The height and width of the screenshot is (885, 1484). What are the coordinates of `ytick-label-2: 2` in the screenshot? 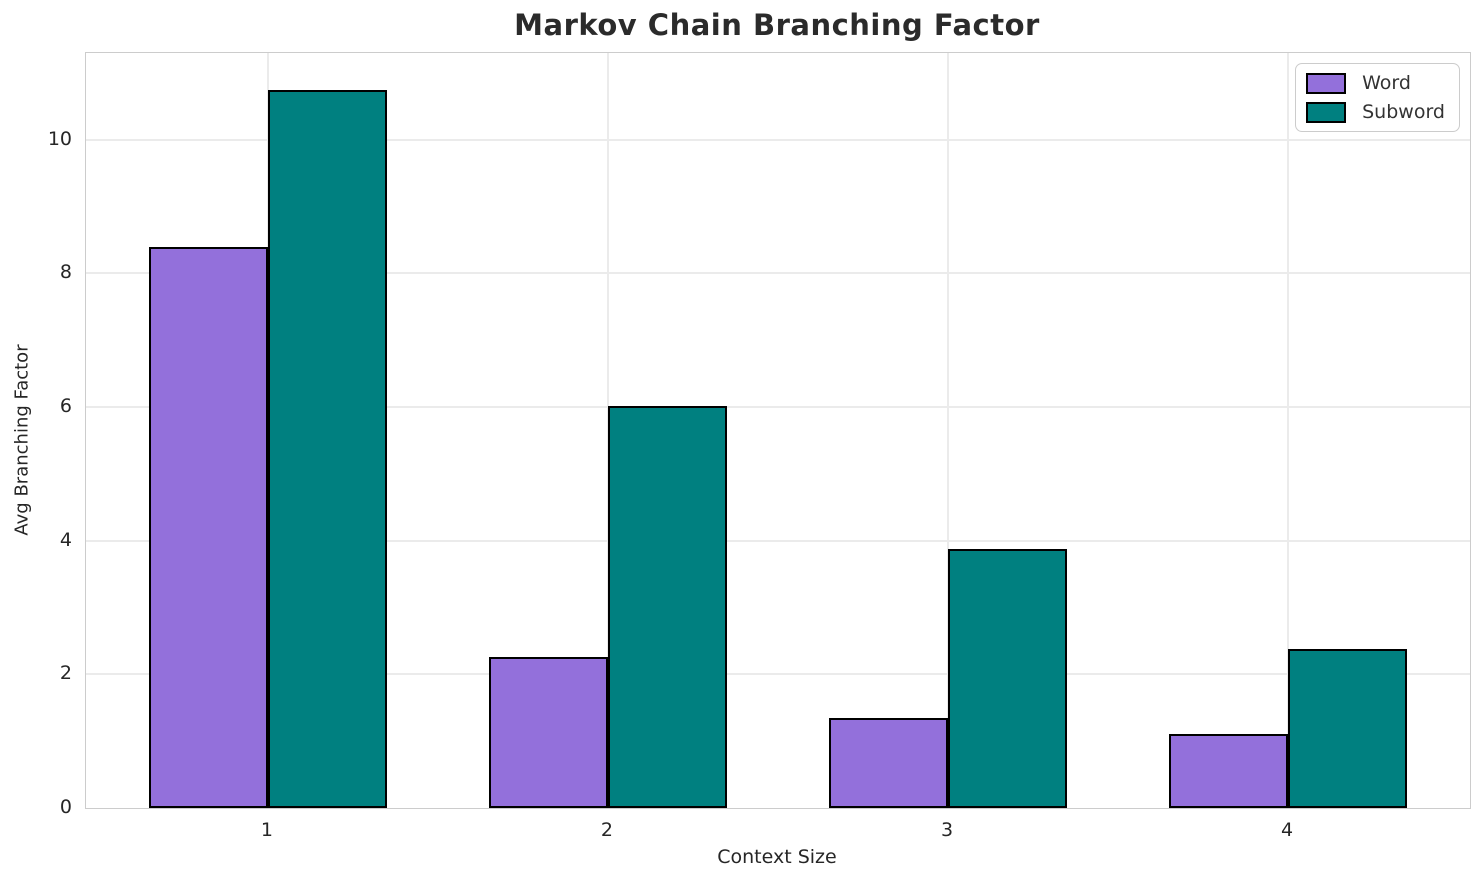 It's located at (65, 673).